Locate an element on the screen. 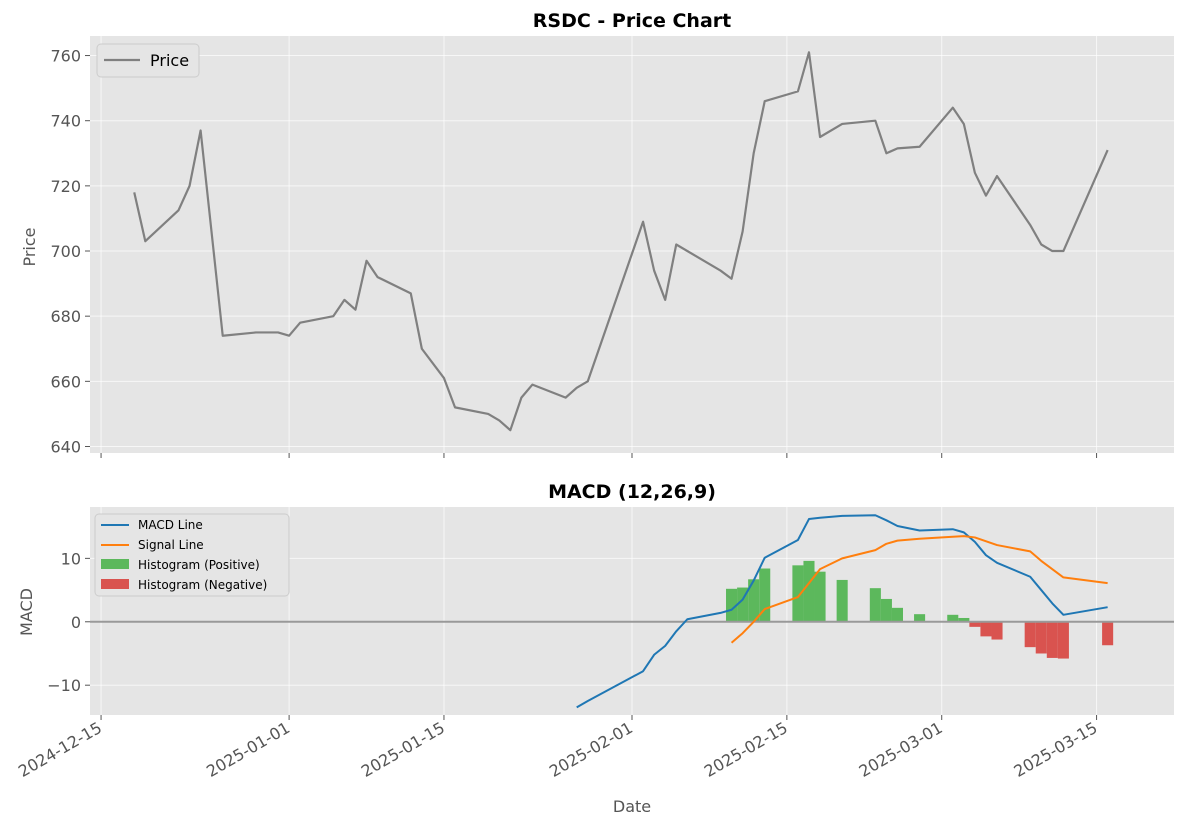 This screenshot has height=828, width=1186. price-y-tick-label: 760 is located at coordinates (65, 56).